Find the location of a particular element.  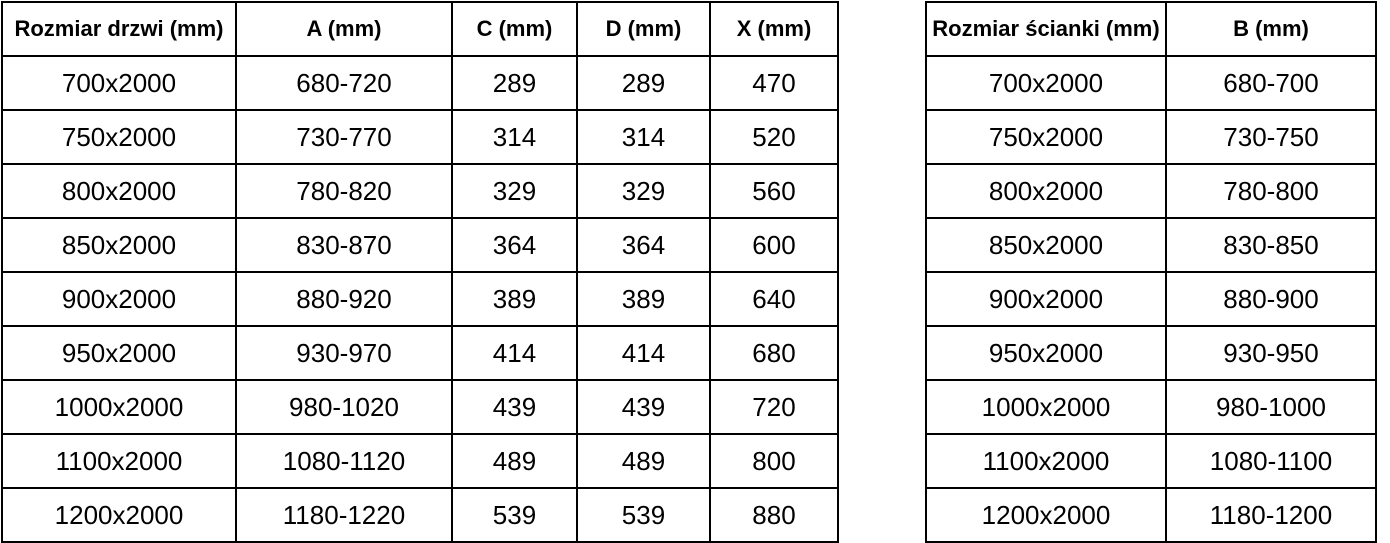

table-cell: 1180-1200 is located at coordinates (1271, 515).